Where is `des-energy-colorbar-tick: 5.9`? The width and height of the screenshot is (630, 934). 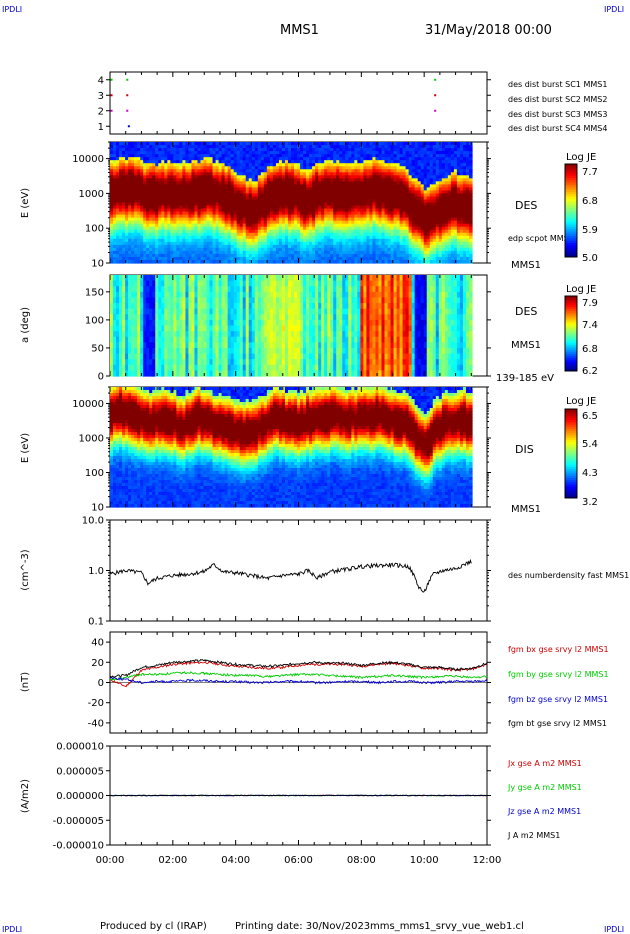
des-energy-colorbar-tick: 5.9 is located at coordinates (590, 230).